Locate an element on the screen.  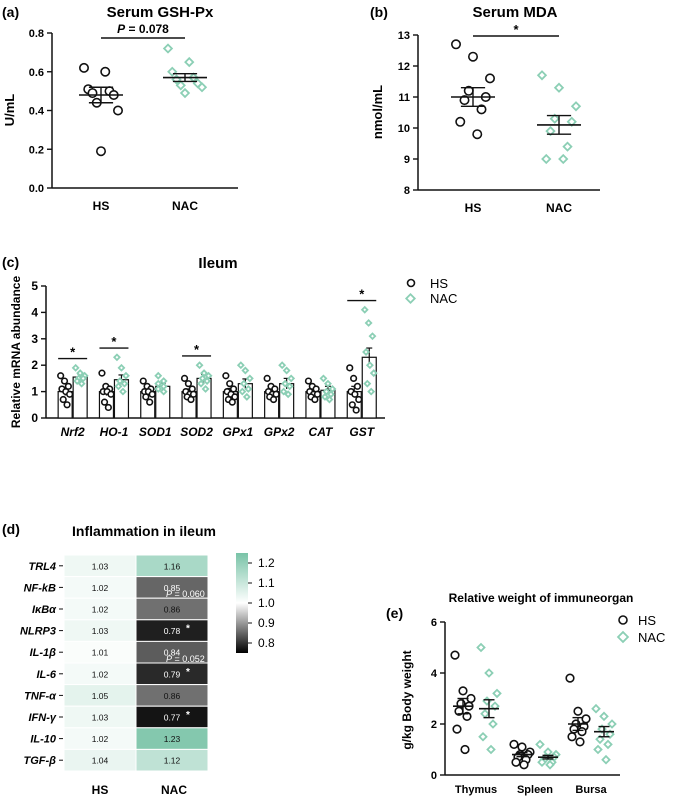
panel-a-xtick-label: NAC is located at coordinates (185, 206).